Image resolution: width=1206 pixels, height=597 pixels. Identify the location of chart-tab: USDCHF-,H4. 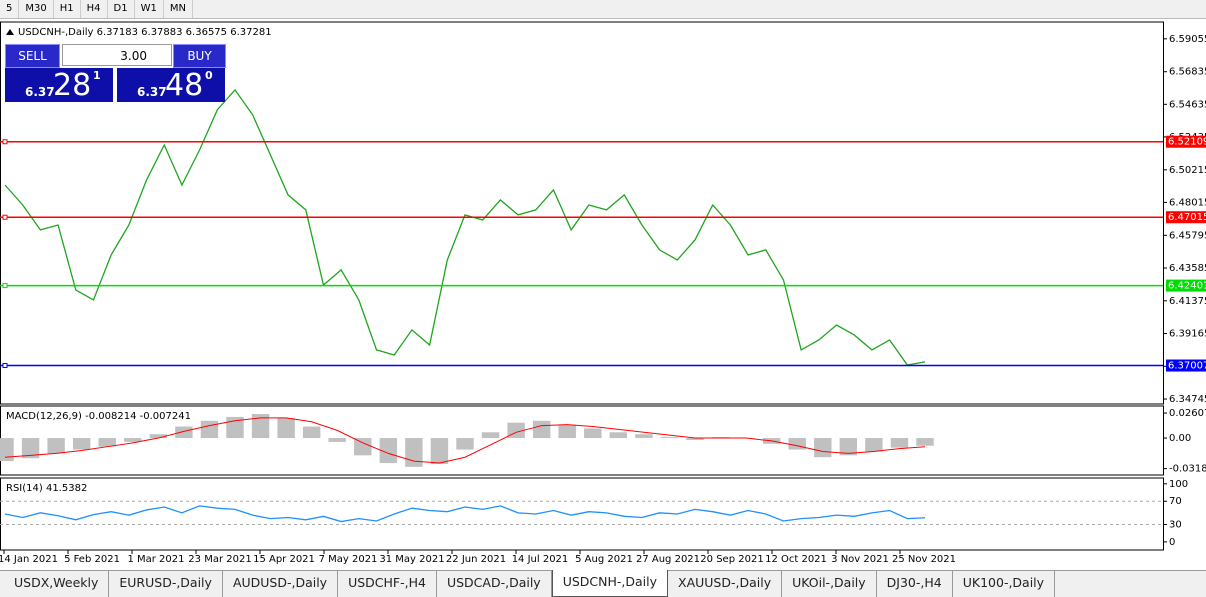
(387, 584).